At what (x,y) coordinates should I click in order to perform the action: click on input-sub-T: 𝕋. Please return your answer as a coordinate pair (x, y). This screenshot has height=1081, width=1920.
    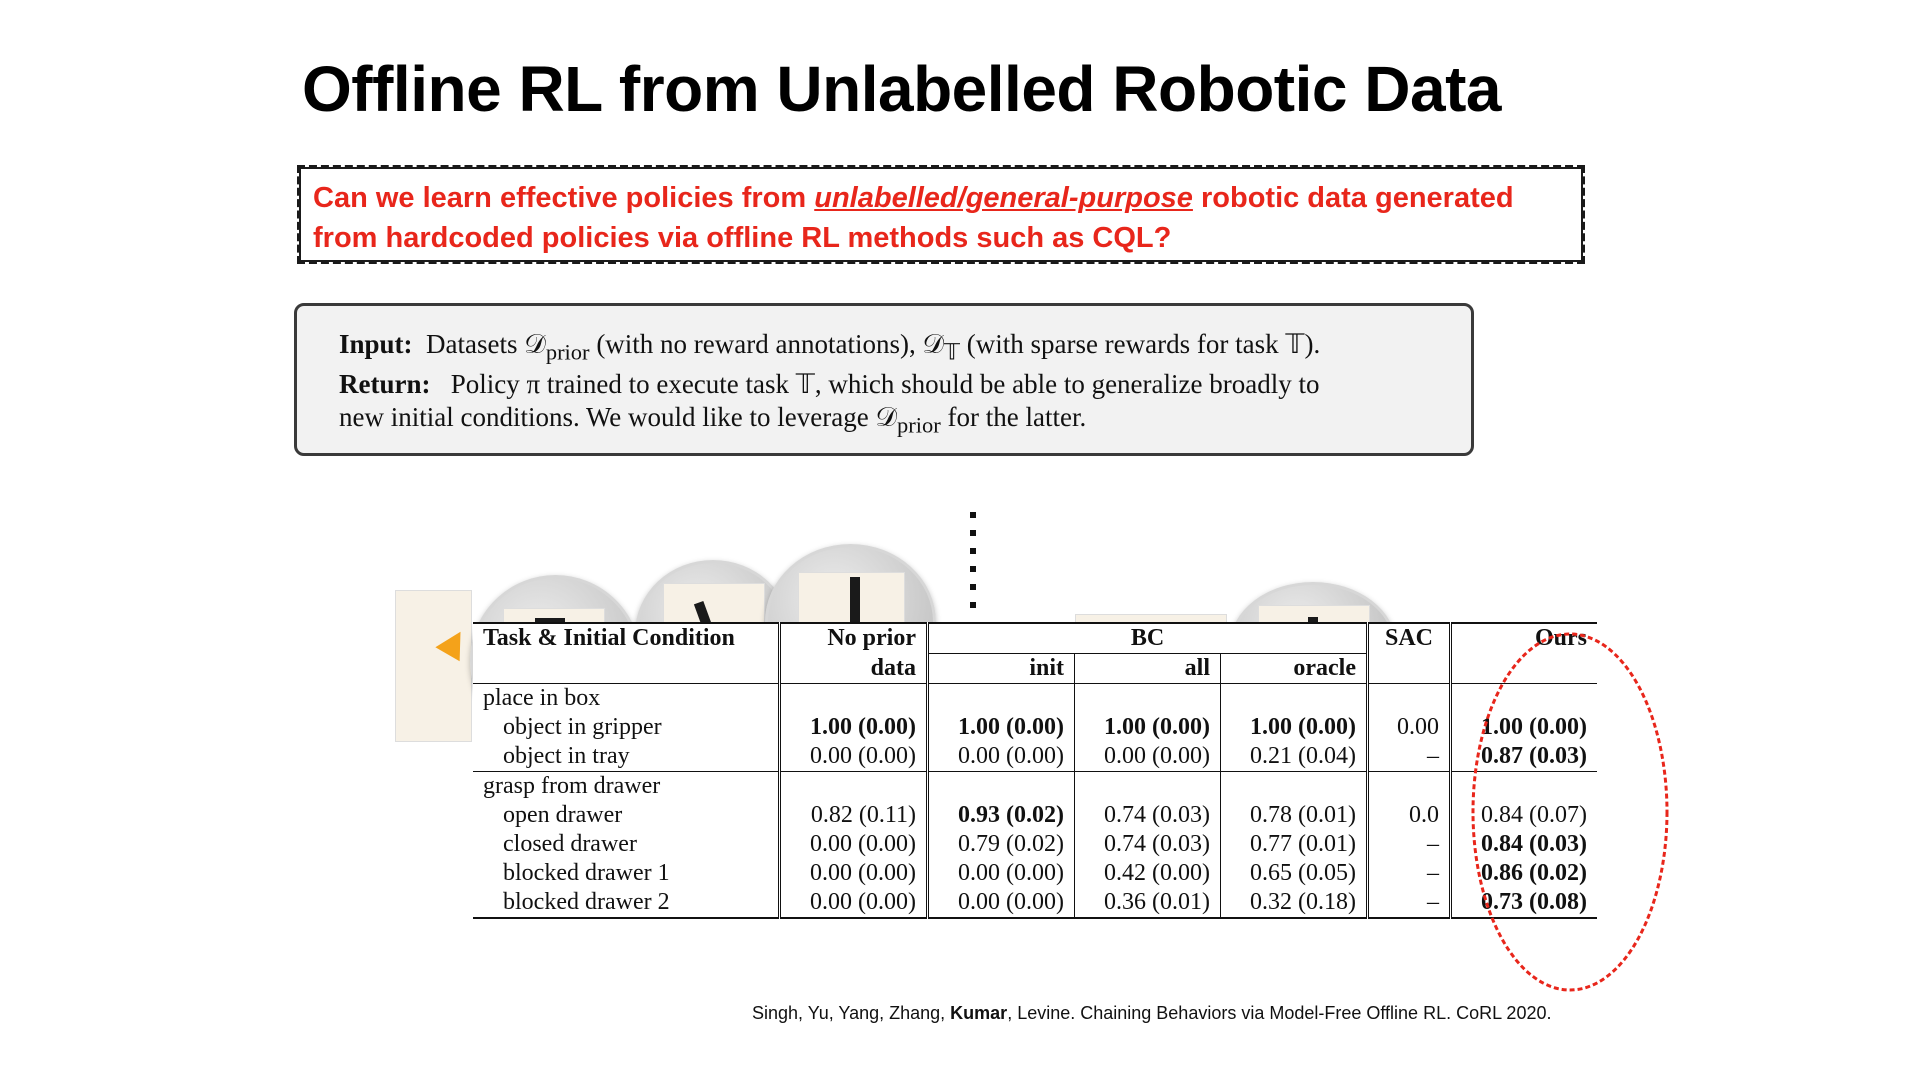
    Looking at the image, I should click on (952, 352).